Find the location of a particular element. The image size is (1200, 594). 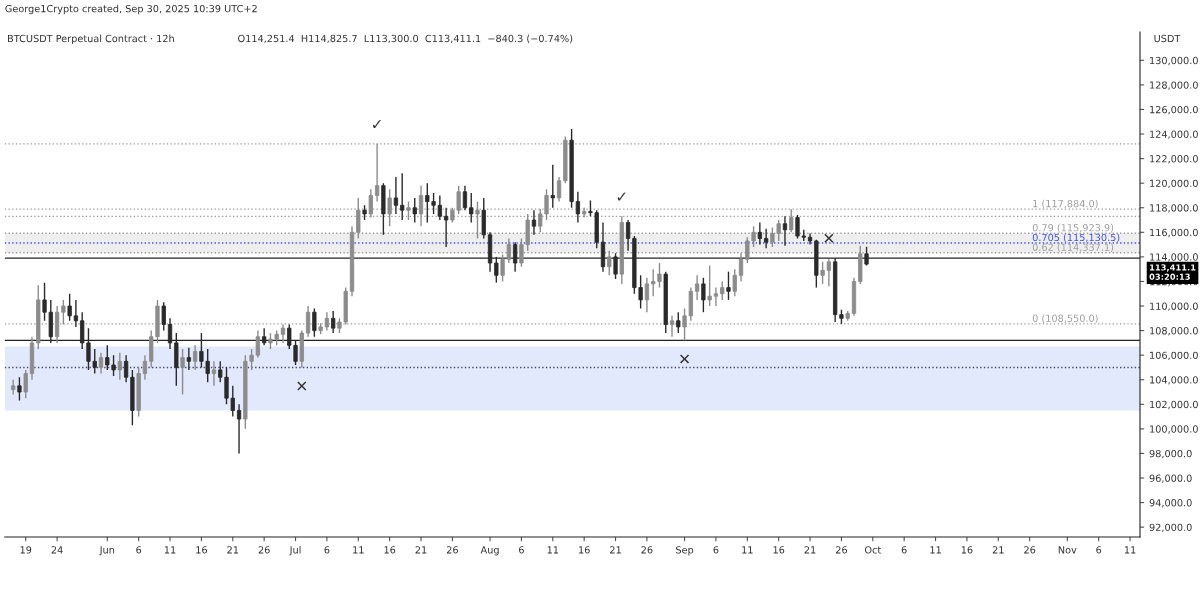

y-tick-label: 114,000.0 is located at coordinates (1174, 257).